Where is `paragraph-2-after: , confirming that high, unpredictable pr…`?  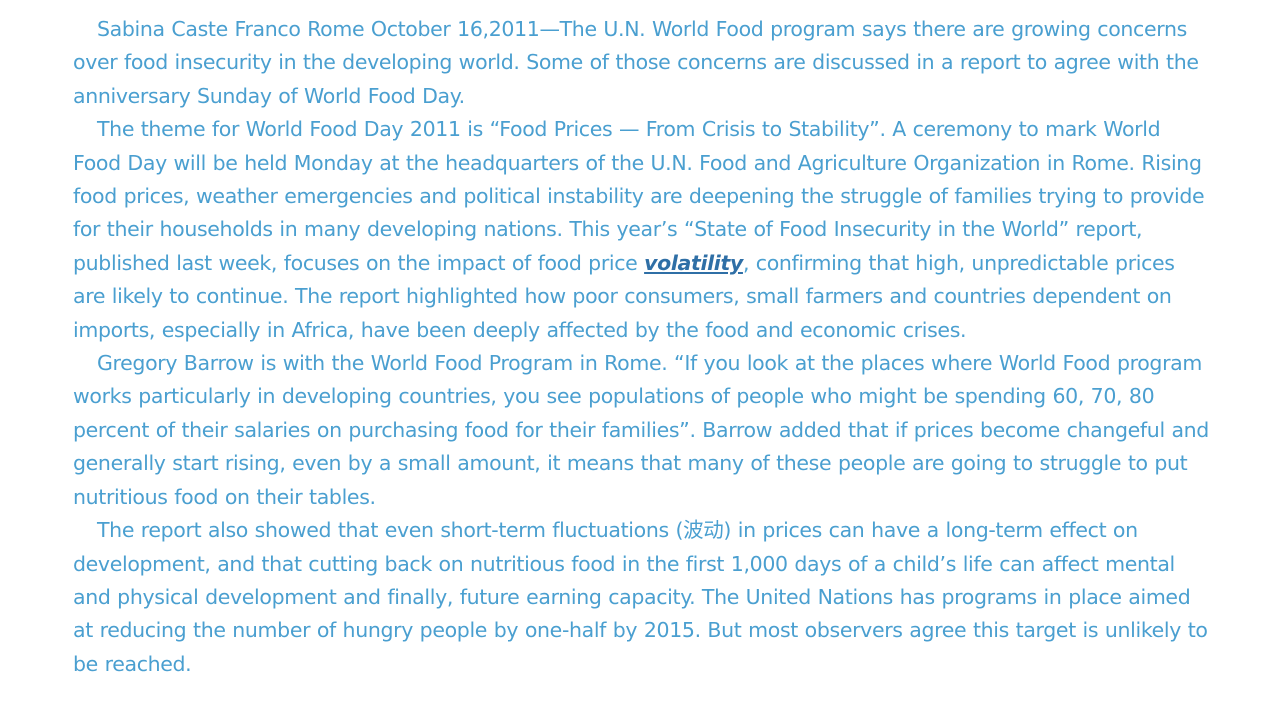
paragraph-2-after: , confirming that high, unpredictable pr… is located at coordinates (624, 296).